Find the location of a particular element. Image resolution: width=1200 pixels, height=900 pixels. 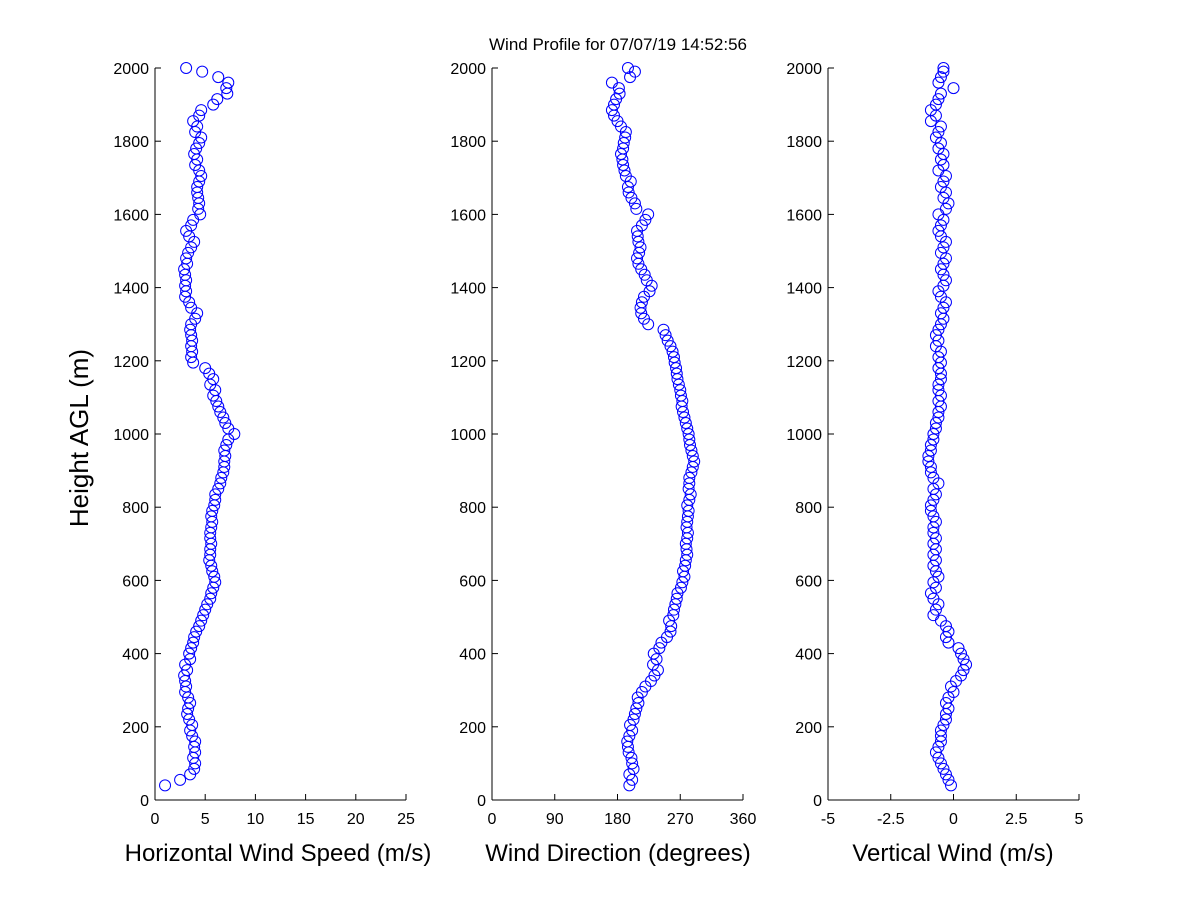

x-tick-label: 2.5 is located at coordinates (1016, 819).